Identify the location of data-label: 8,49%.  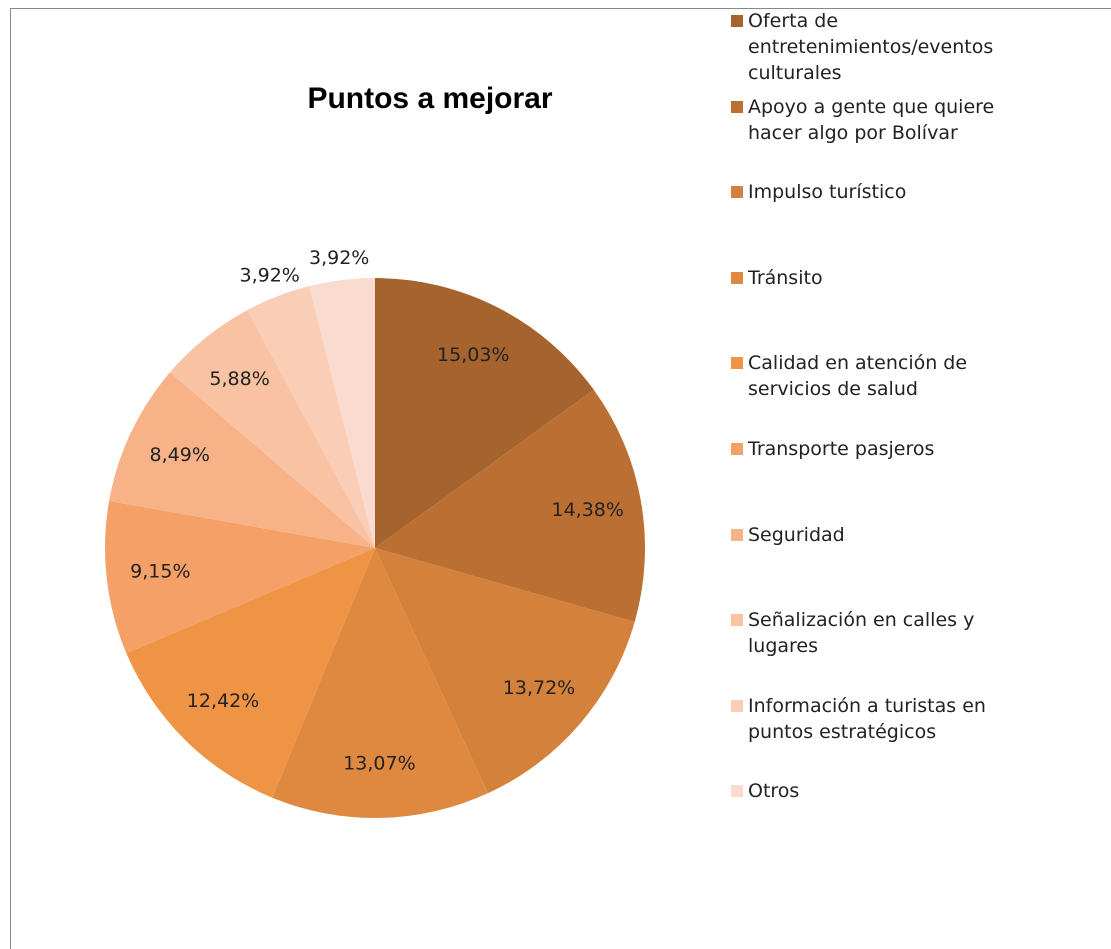
(180, 455).